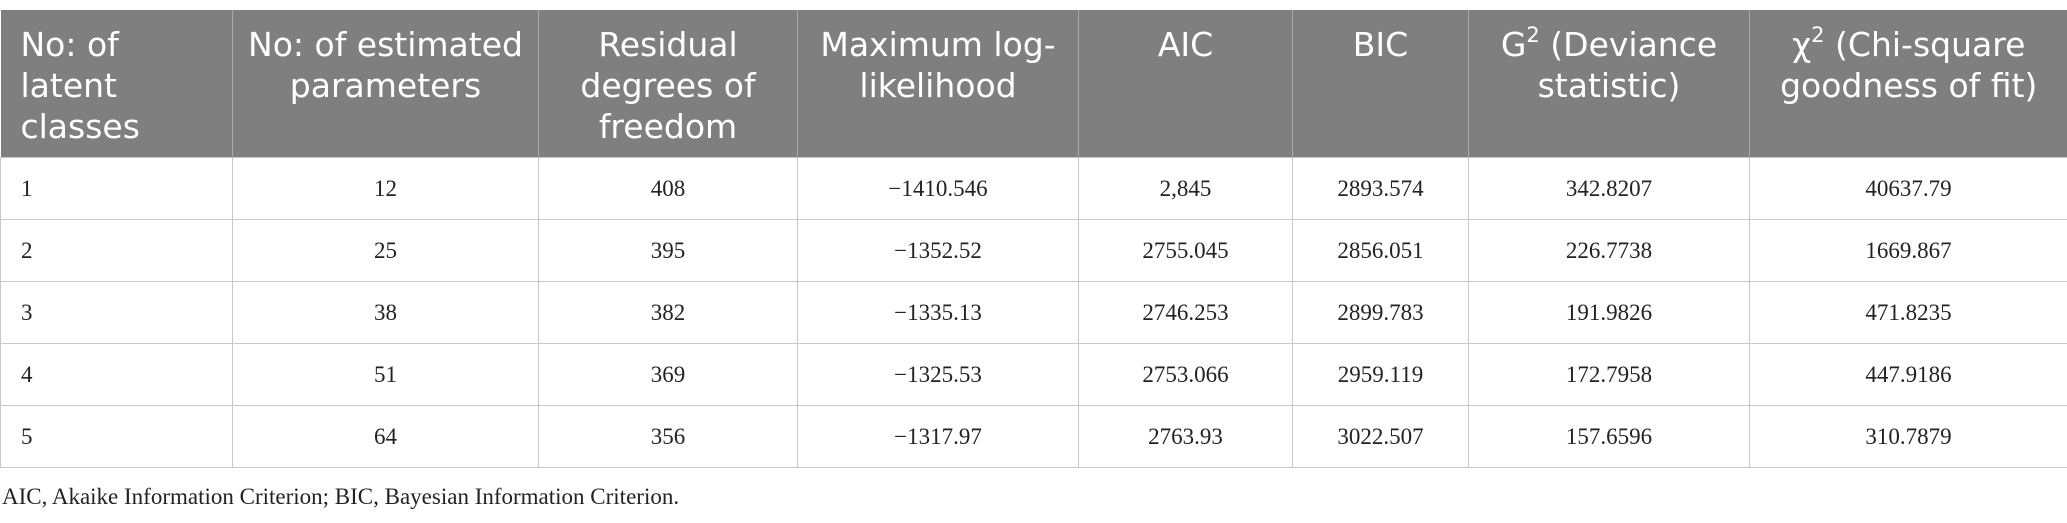 The height and width of the screenshot is (523, 2067). Describe the element at coordinates (116, 312) in the screenshot. I see `table-cell: 3` at that location.